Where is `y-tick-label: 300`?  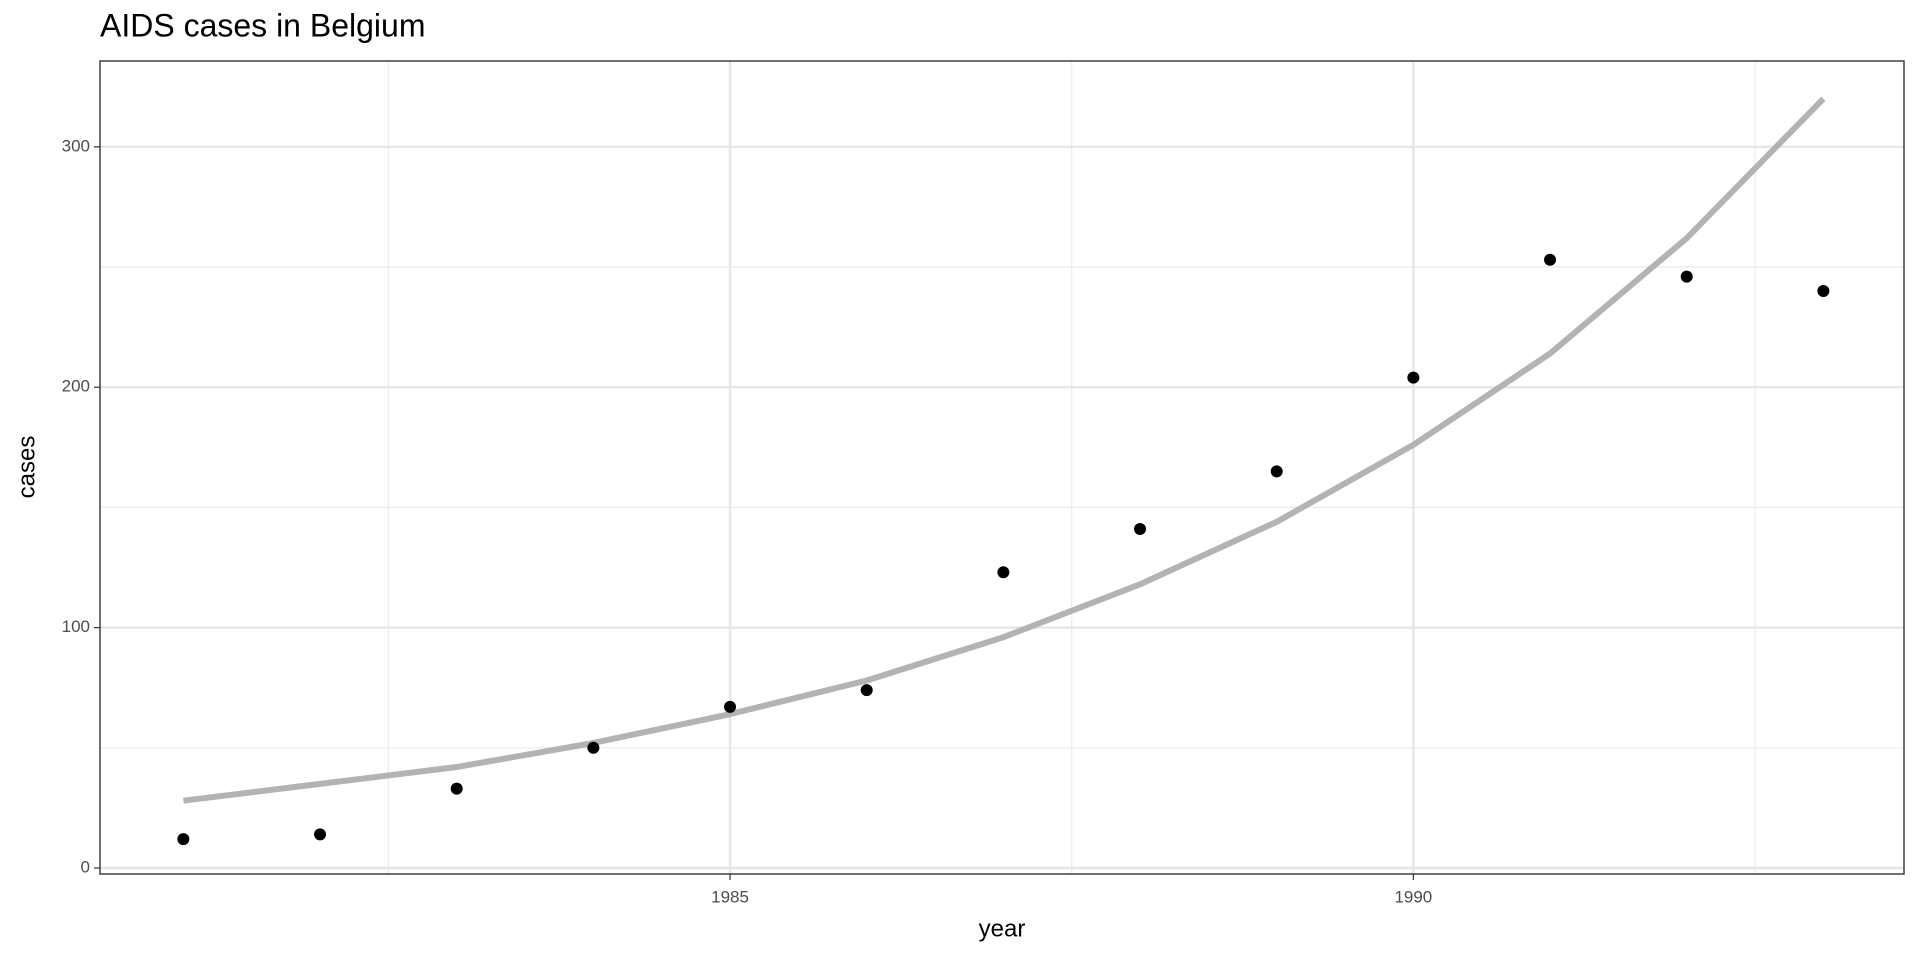 y-tick-label: 300 is located at coordinates (76, 145).